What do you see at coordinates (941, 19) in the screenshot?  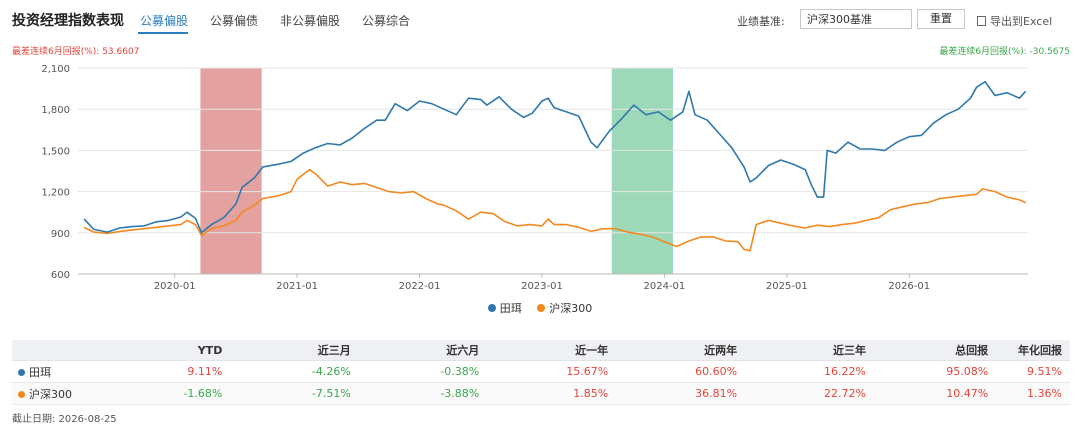 I see `reset-button: 重置` at bounding box center [941, 19].